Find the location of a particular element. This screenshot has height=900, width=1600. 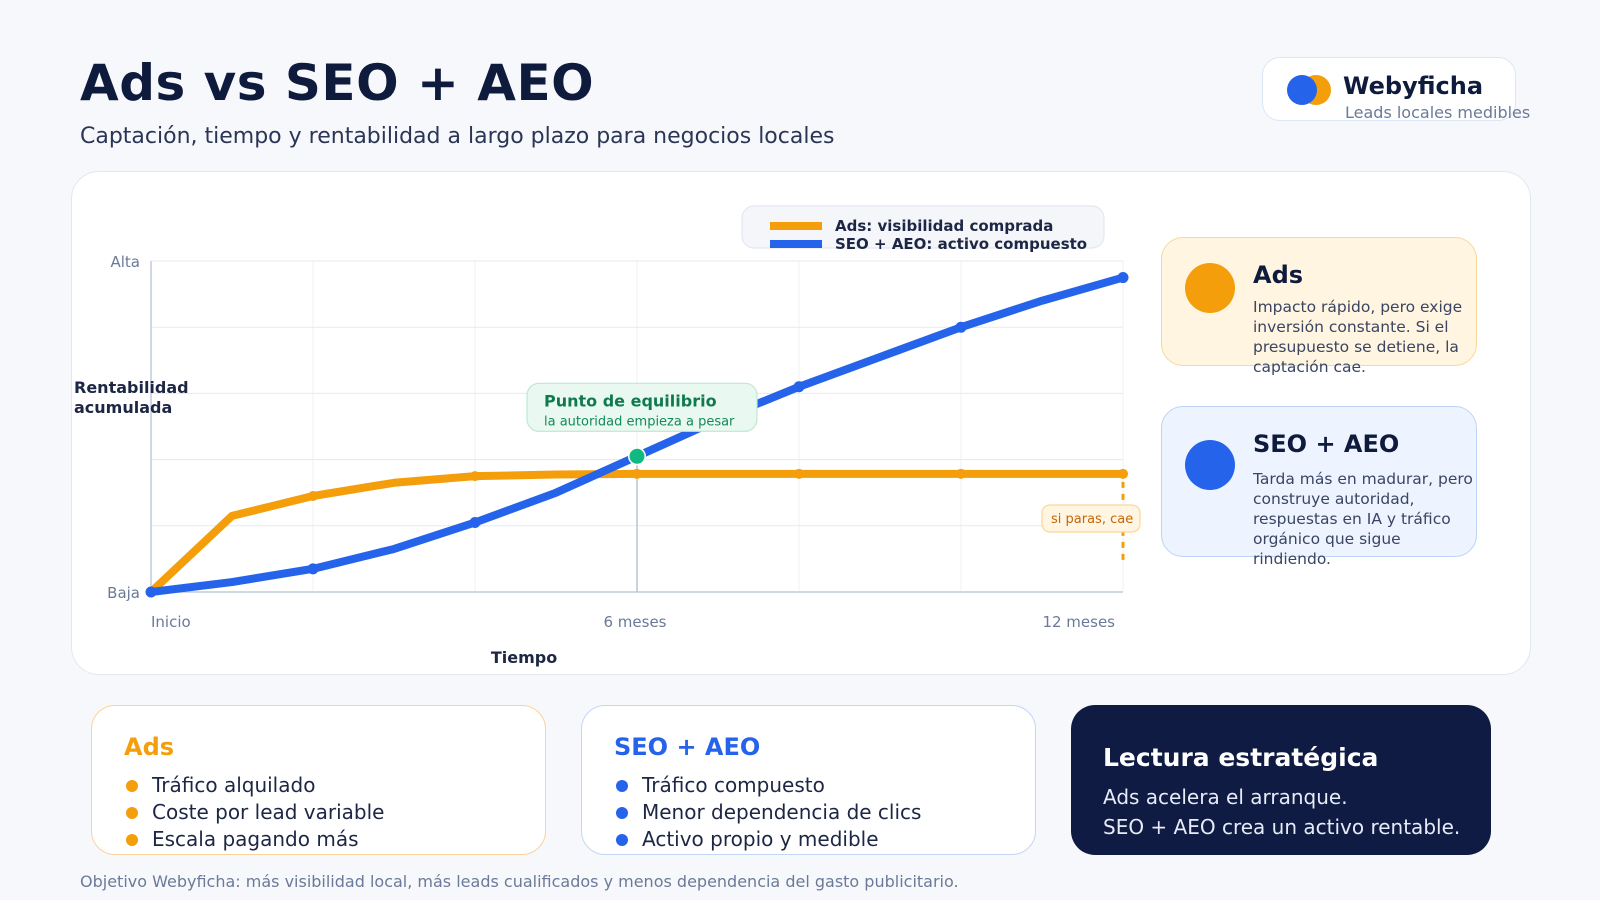

legend-label: SEO + AEO: activo compuesto is located at coordinates (961, 244).